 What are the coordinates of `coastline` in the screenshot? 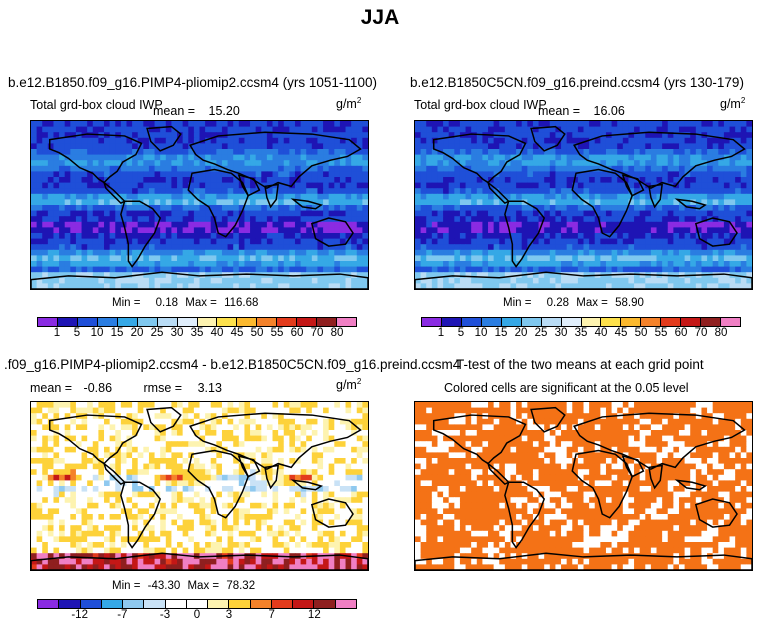 It's located at (690, 204).